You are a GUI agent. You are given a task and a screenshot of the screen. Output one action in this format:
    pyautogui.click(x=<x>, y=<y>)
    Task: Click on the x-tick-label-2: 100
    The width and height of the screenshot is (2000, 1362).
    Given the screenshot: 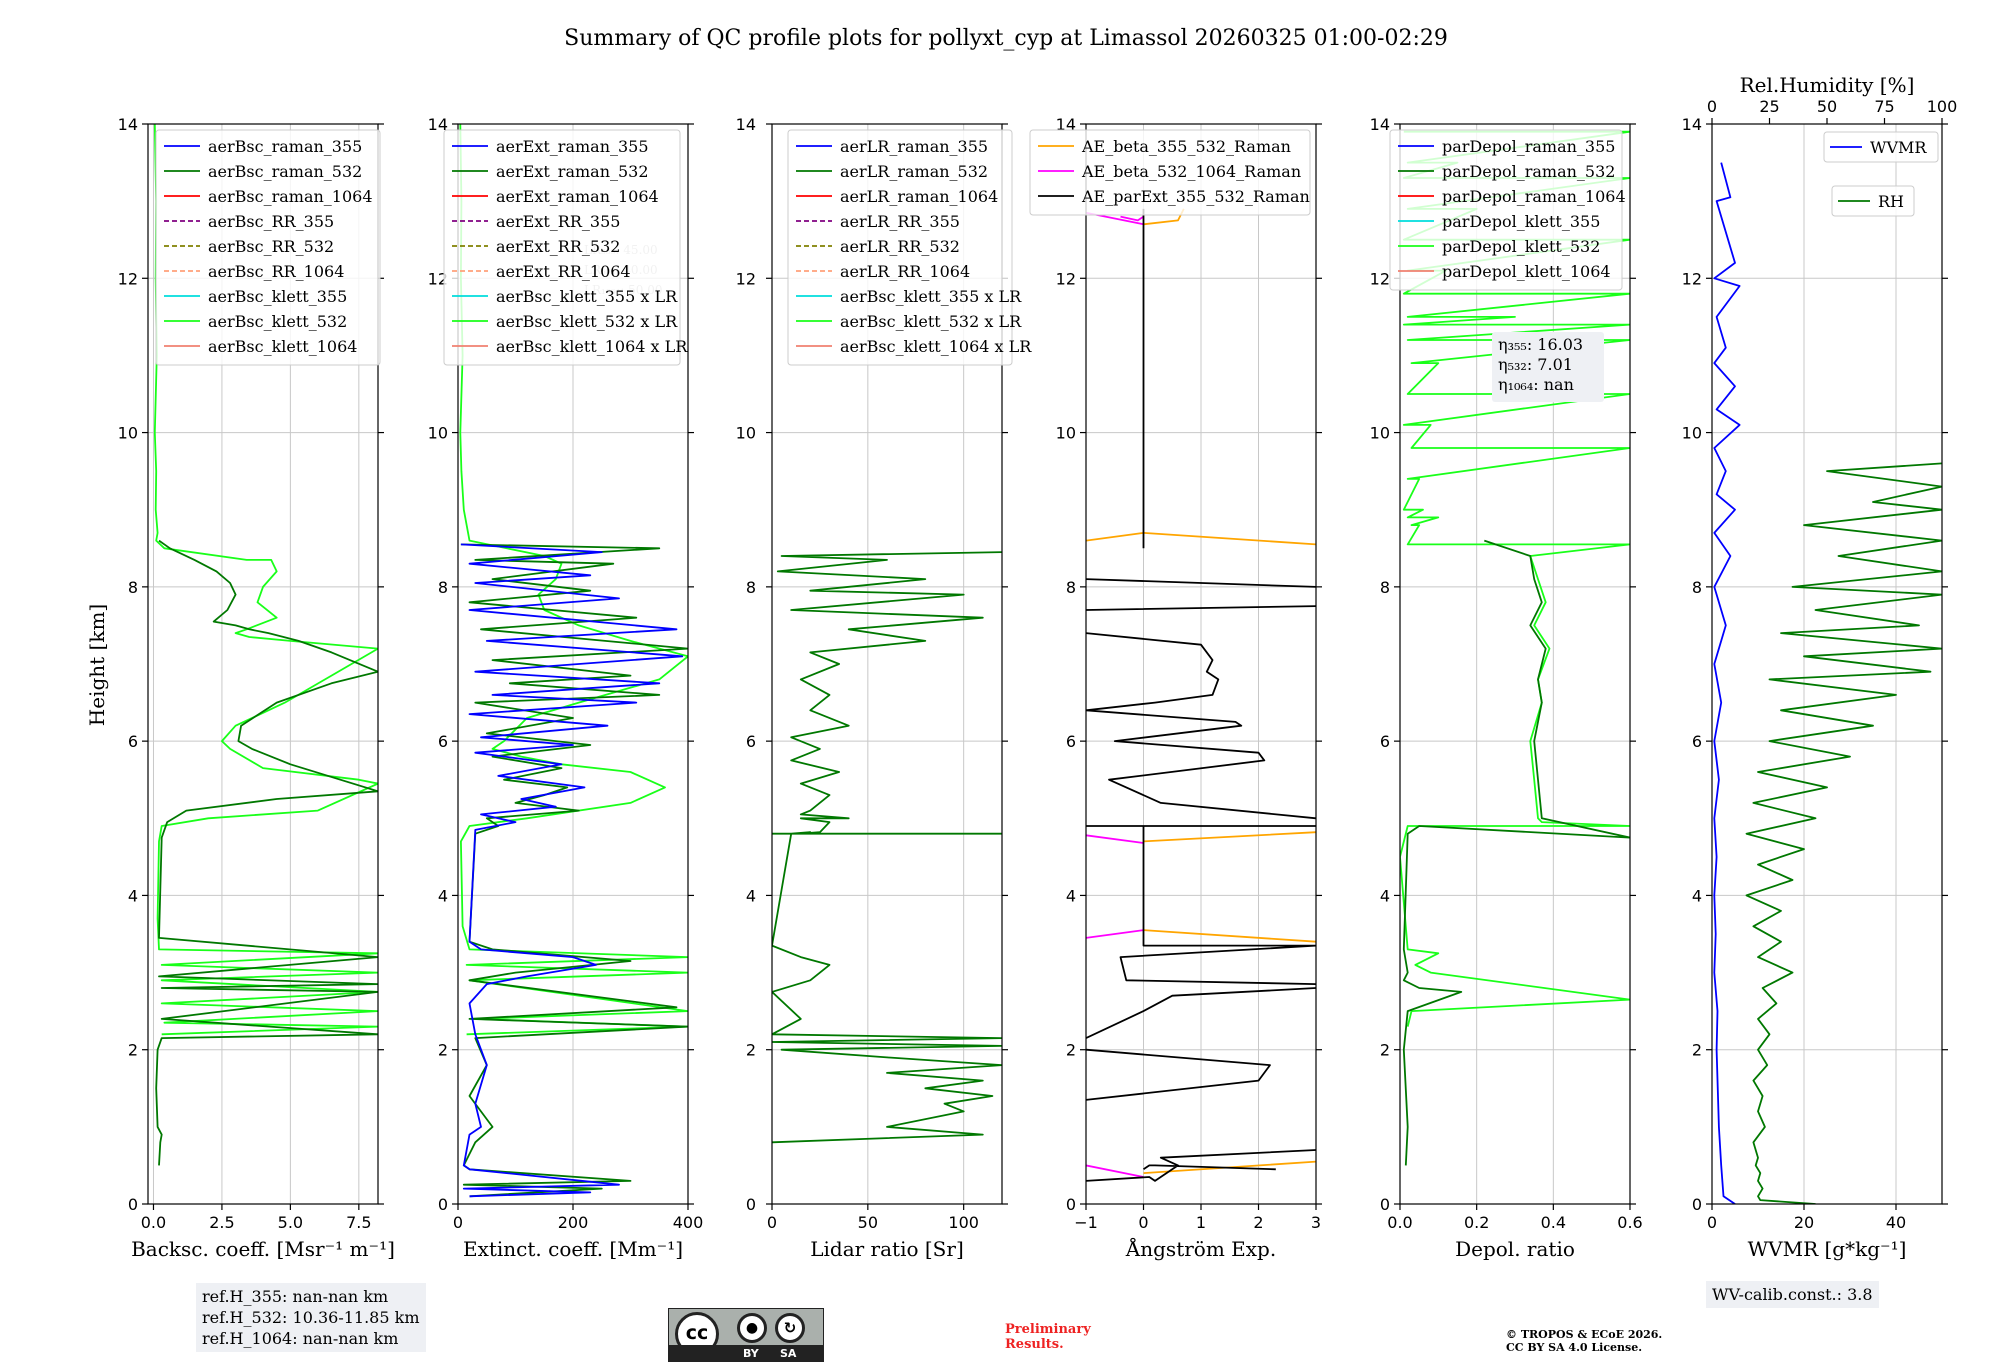 What is the action you would take?
    pyautogui.click(x=963, y=1222)
    